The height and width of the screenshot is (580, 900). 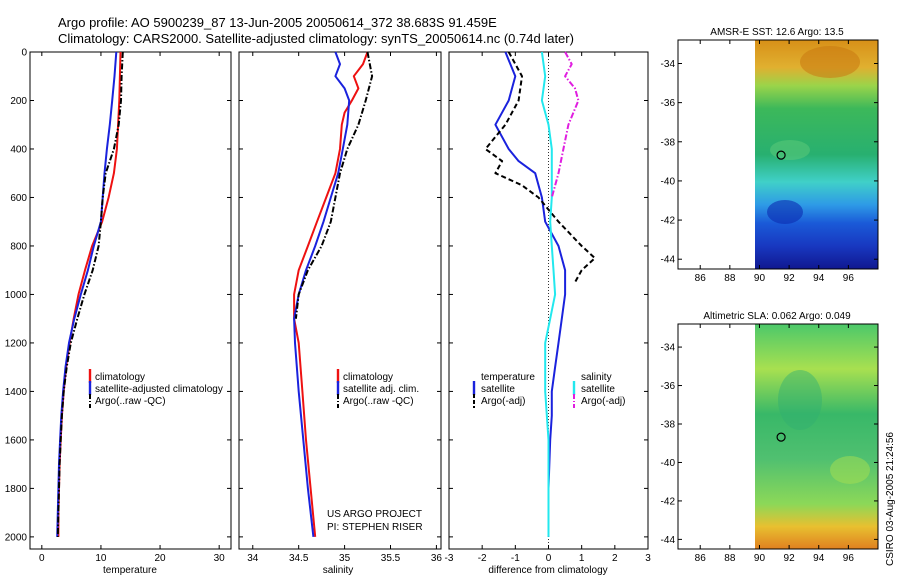 What do you see at coordinates (381, 389) in the screenshot?
I see `legend-label-satellite-adj: satellite adj. clim.` at bounding box center [381, 389].